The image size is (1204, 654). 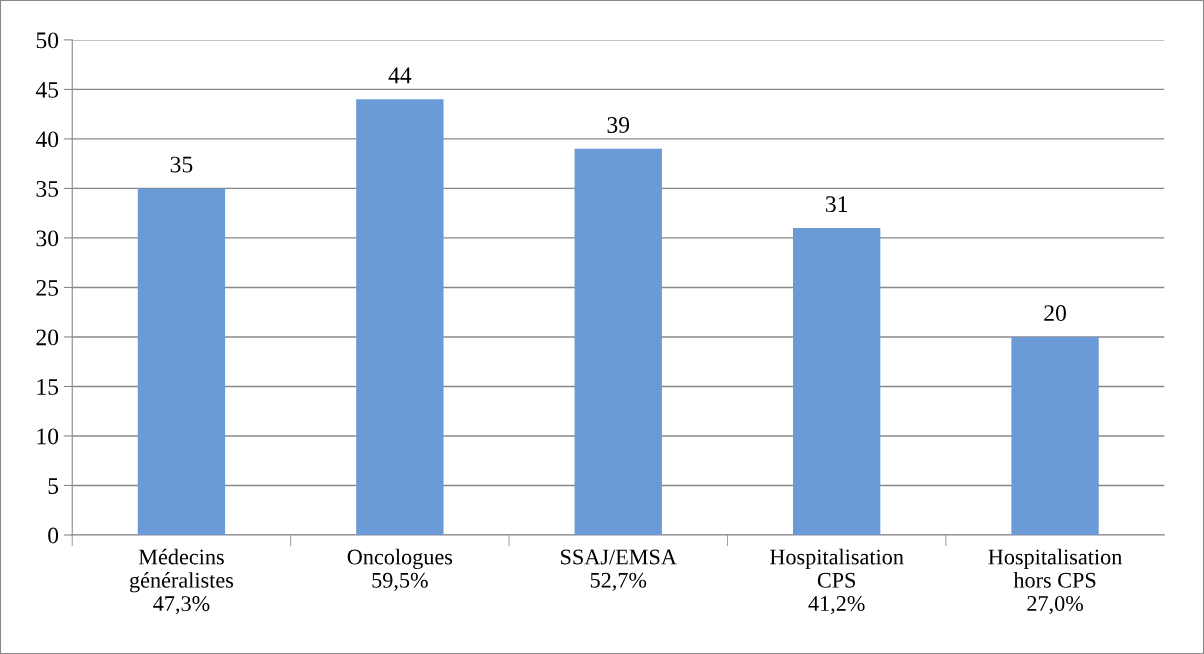 I want to click on data-label: 35, so click(x=181, y=164).